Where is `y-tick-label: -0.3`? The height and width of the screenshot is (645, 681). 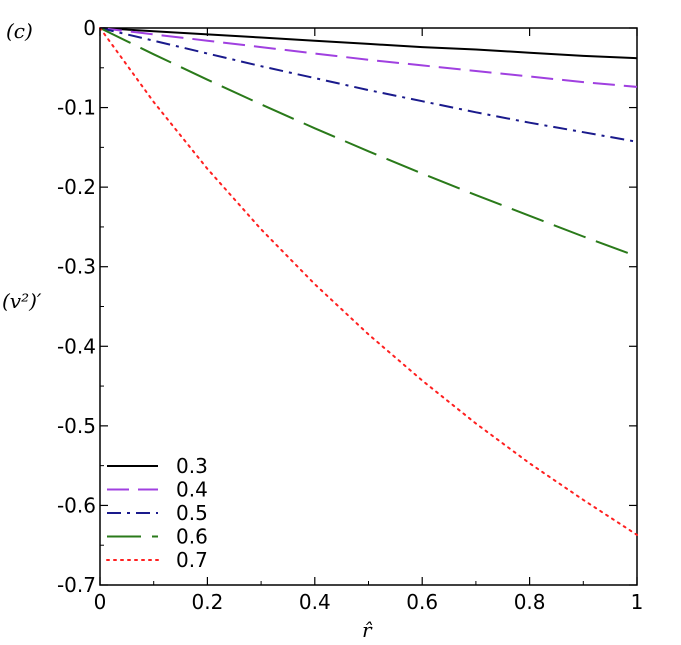 y-tick-label: -0.3 is located at coordinates (76, 267).